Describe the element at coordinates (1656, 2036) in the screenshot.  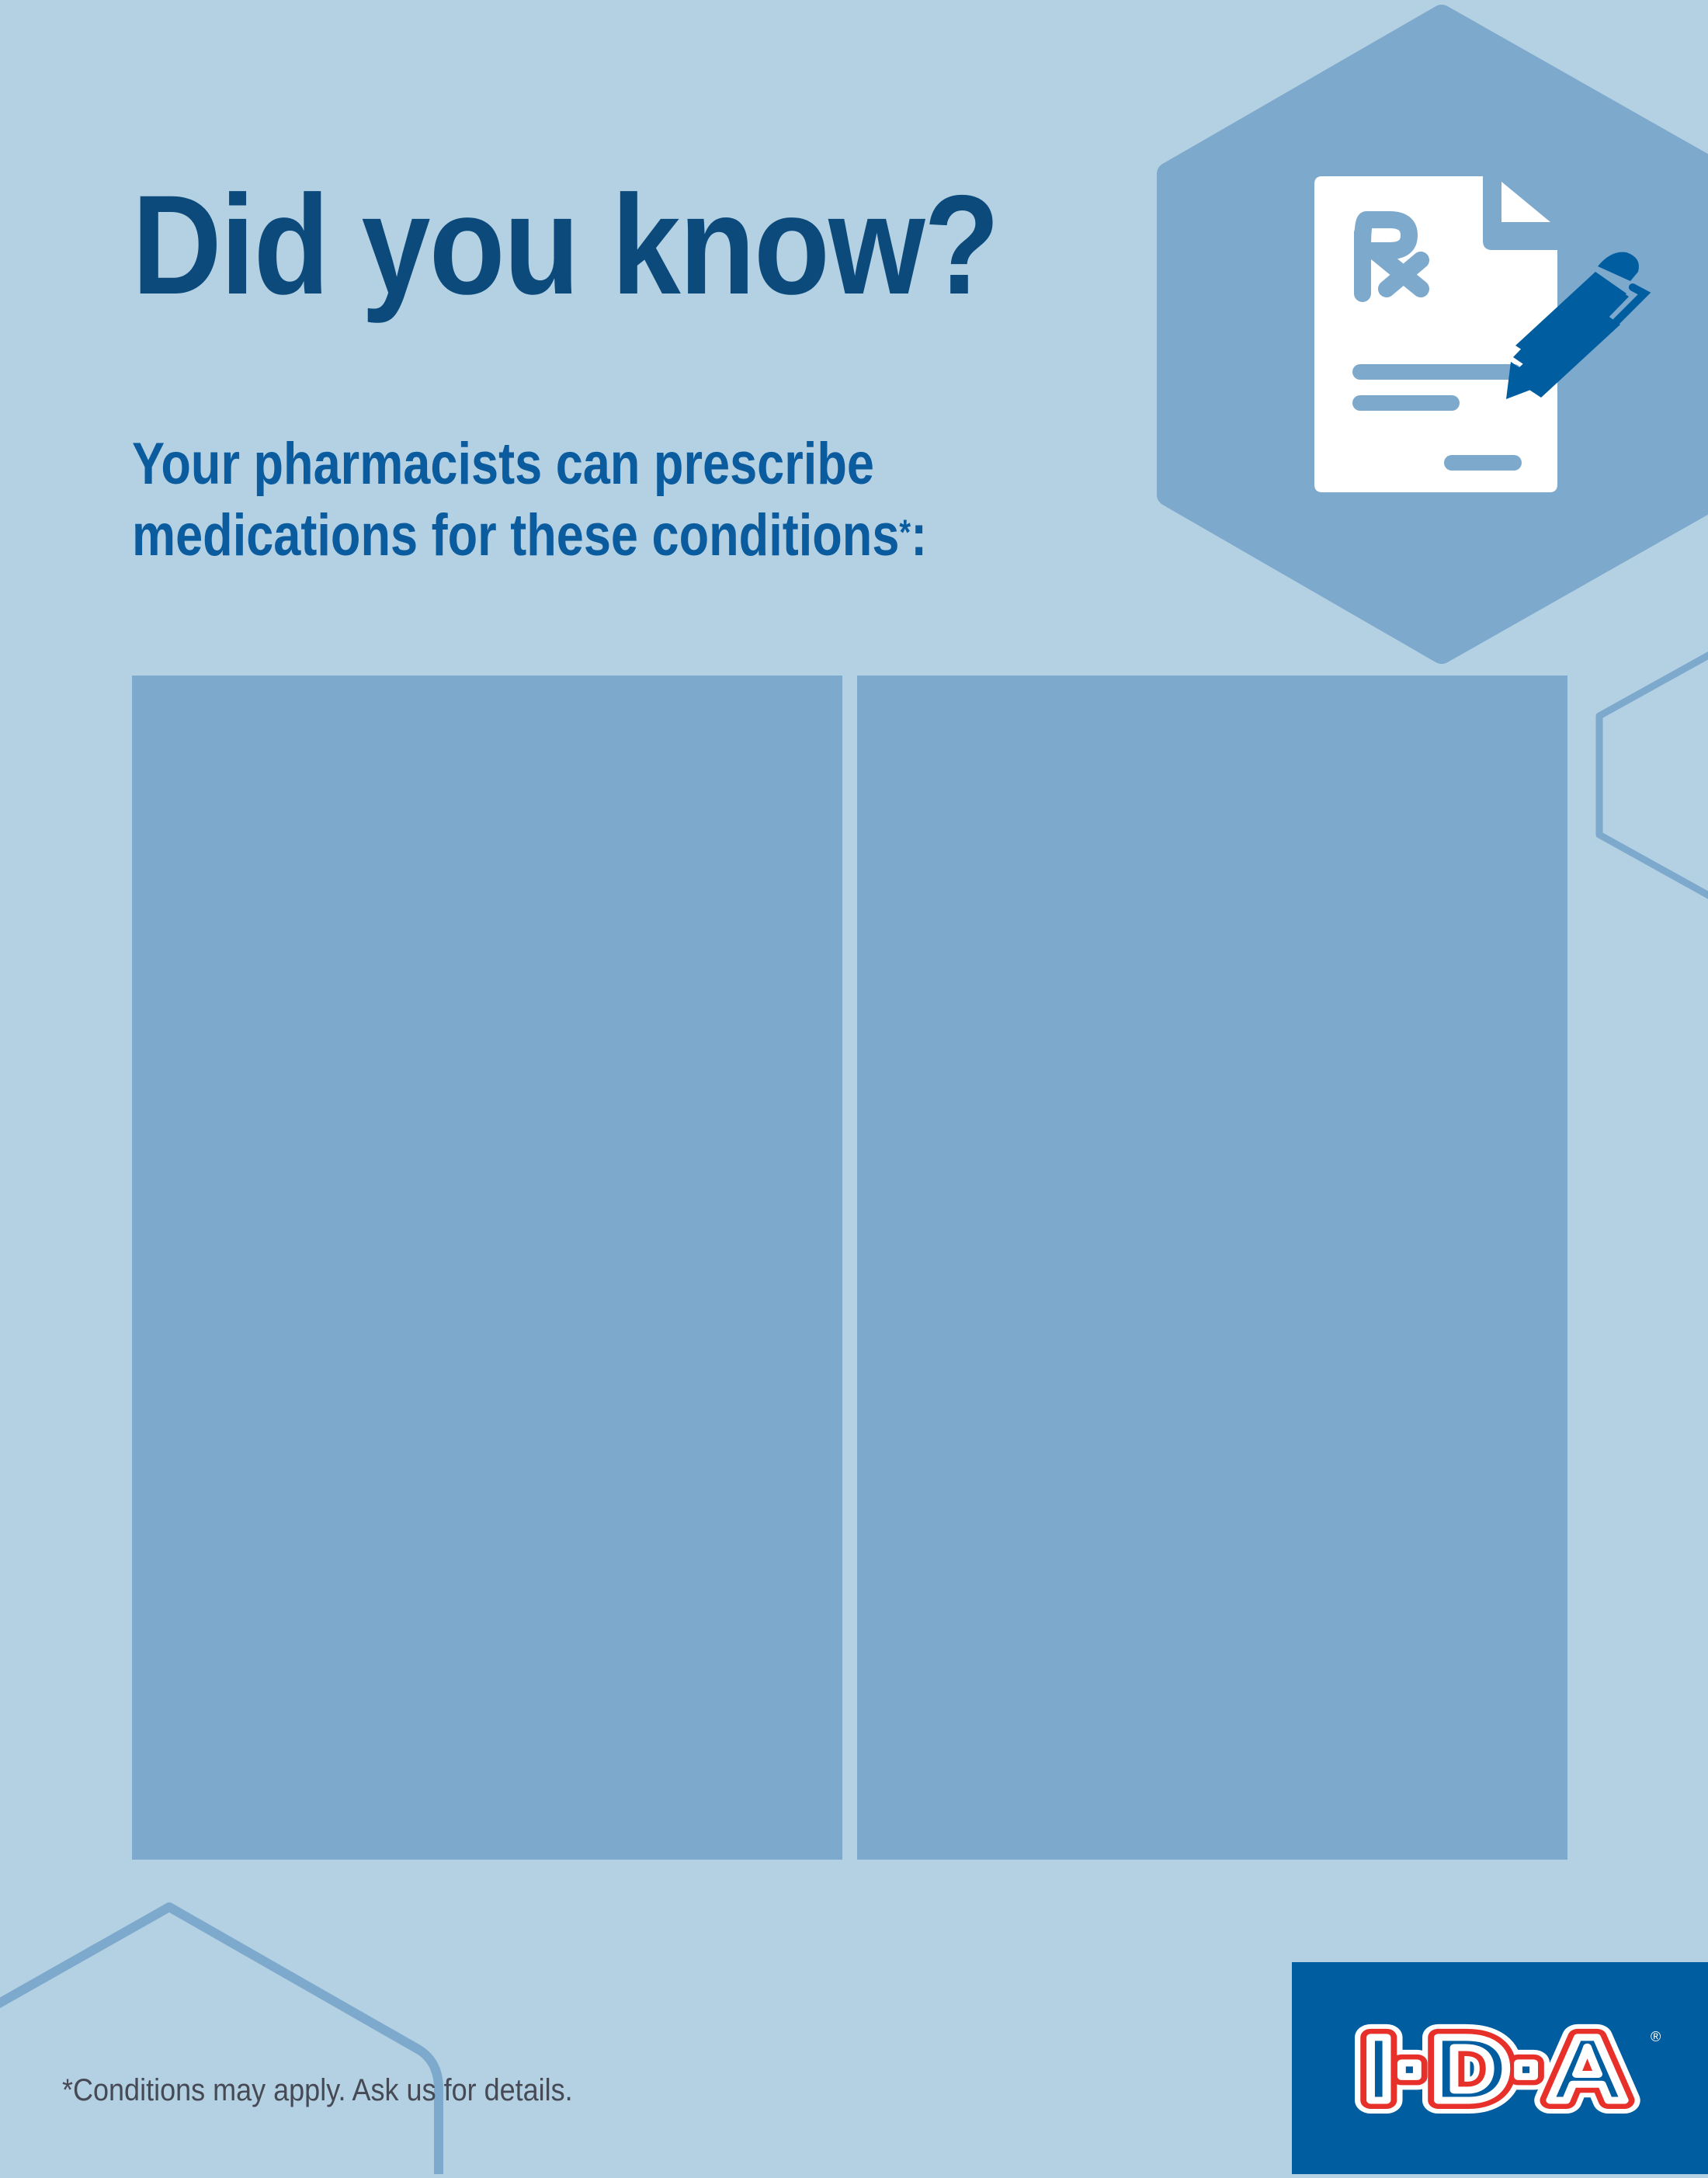
I see `registered-mark: ®` at that location.